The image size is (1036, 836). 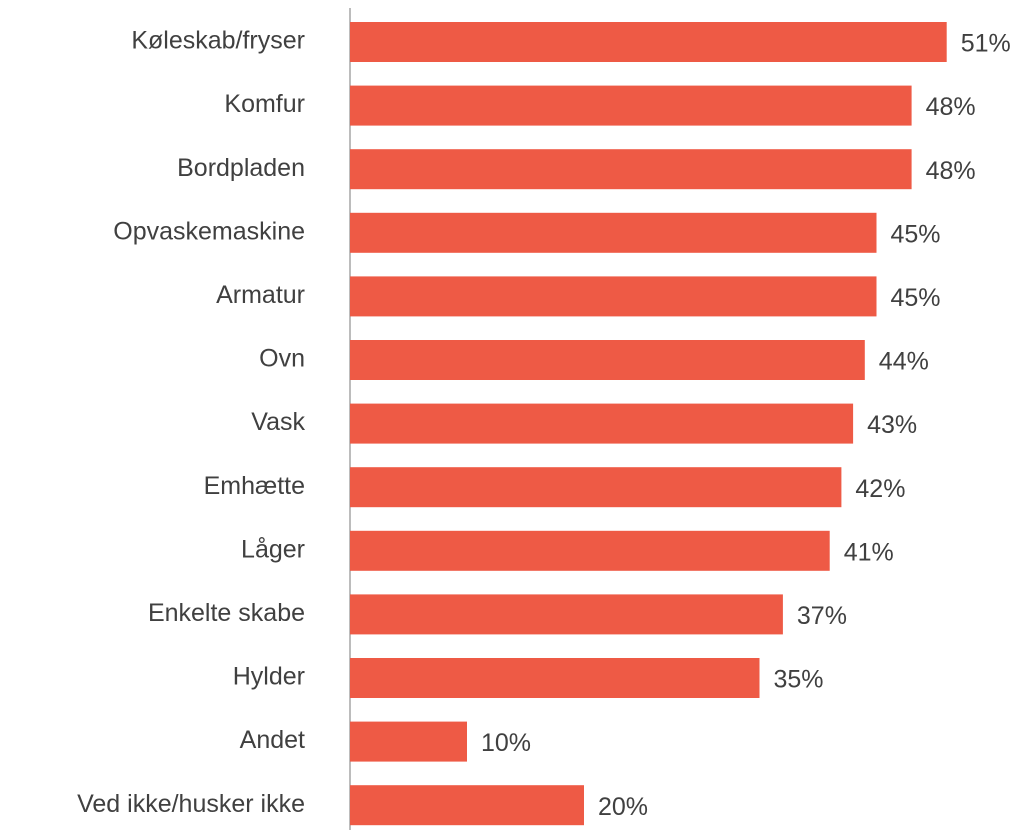 I want to click on category-label: Ovn, so click(x=282, y=359).